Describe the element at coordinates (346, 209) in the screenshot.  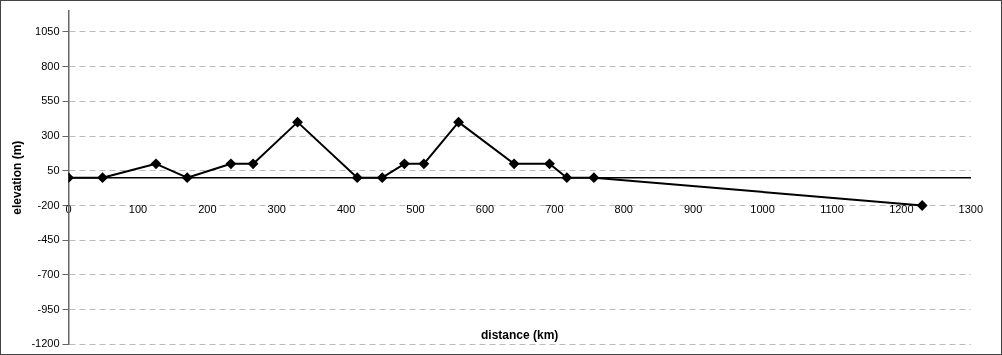
I see `x-tick-label: 400` at that location.